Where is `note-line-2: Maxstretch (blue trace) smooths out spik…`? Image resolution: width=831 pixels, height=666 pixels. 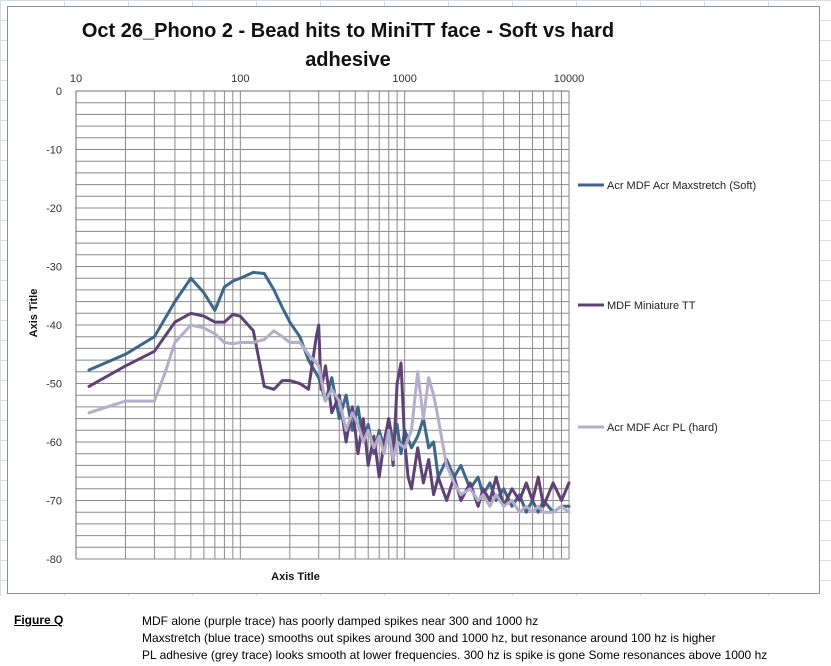
note-line-2: Maxstretch (blue trace) smooths out spik… is located at coordinates (429, 638).